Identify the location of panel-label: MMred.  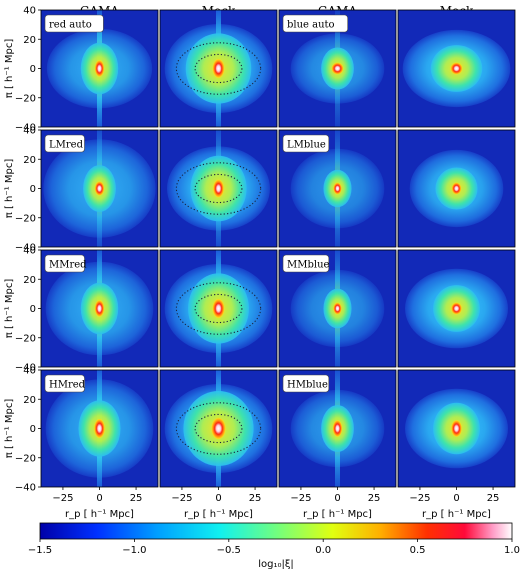
(68, 265).